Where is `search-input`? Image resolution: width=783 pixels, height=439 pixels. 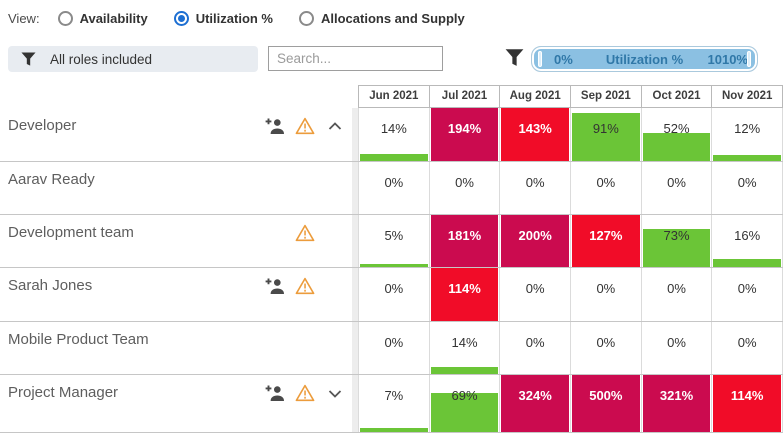
search-input is located at coordinates (355, 58).